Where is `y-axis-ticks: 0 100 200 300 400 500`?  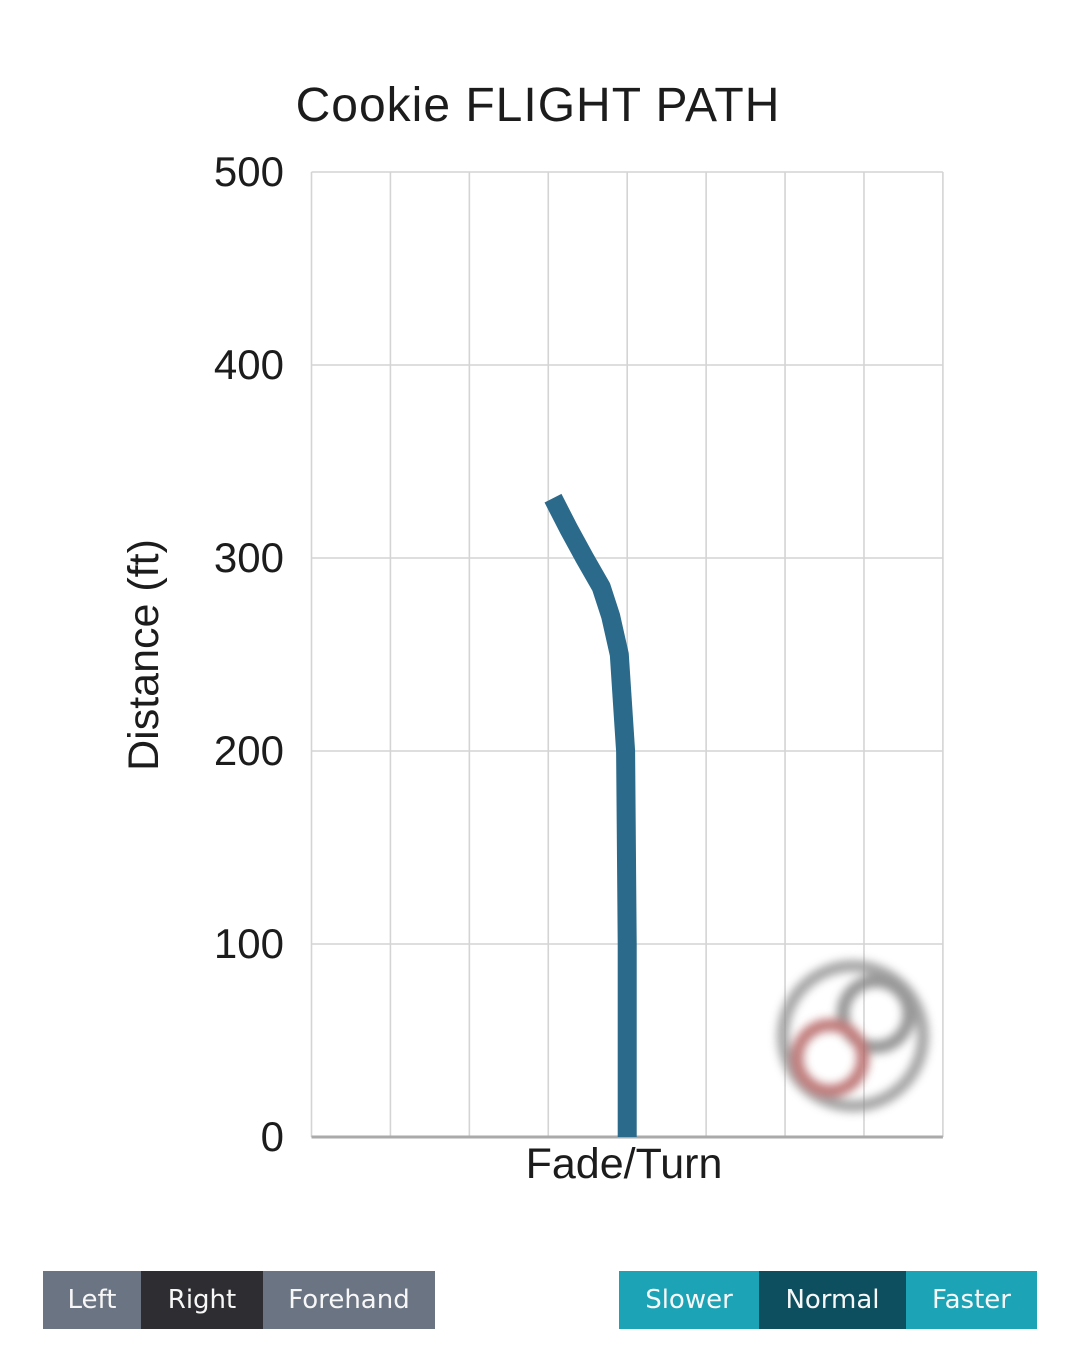
y-axis-ticks: 0 100 200 300 400 500 is located at coordinates (249, 654).